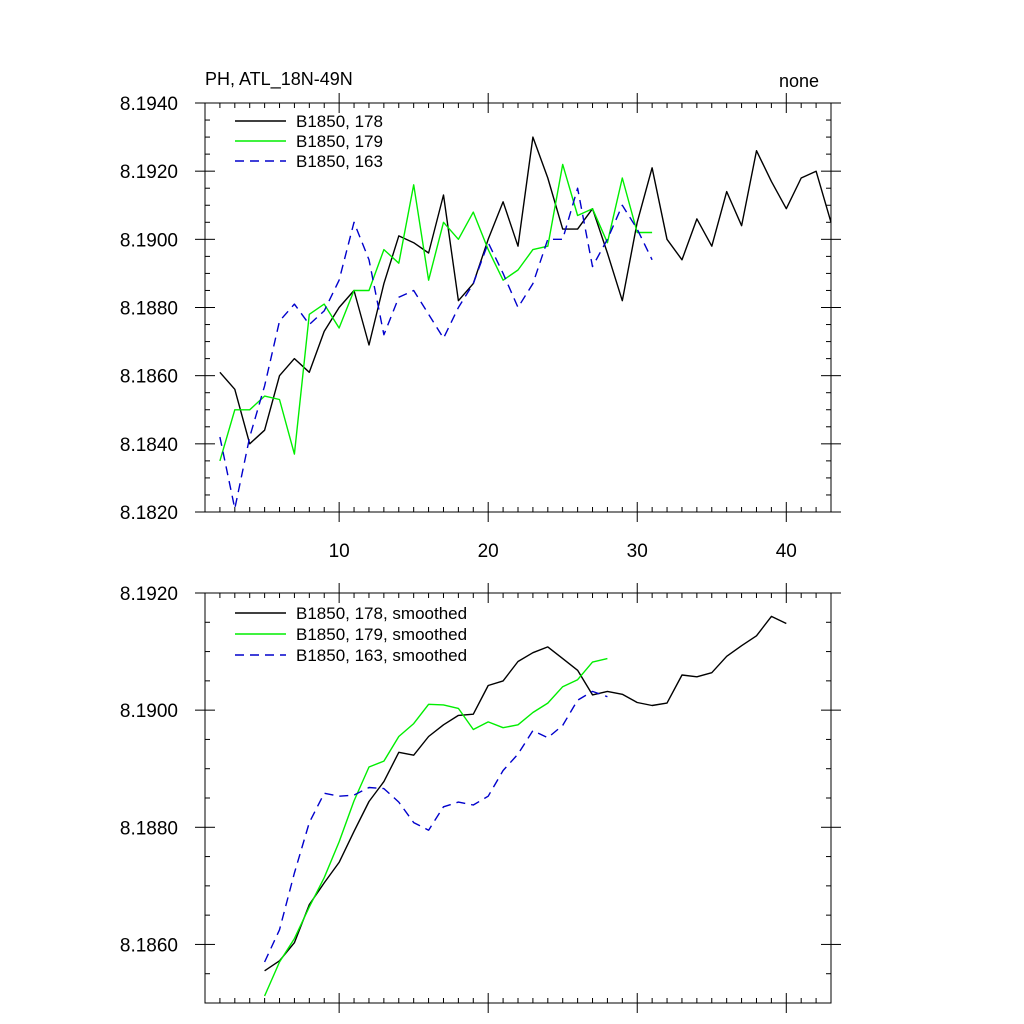 This screenshot has width=1024, height=1024. Describe the element at coordinates (339, 121) in the screenshot. I see `legend-label-0: B1850, 178` at that location.